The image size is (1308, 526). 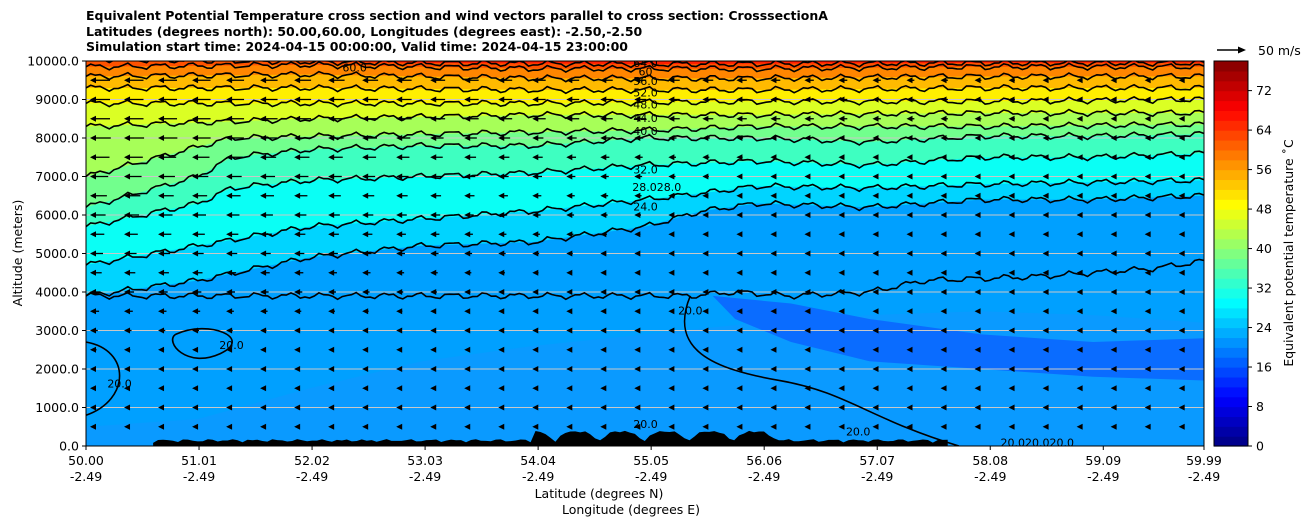 I want to click on y-axis-label: Altitude (meters), so click(x=17, y=253).